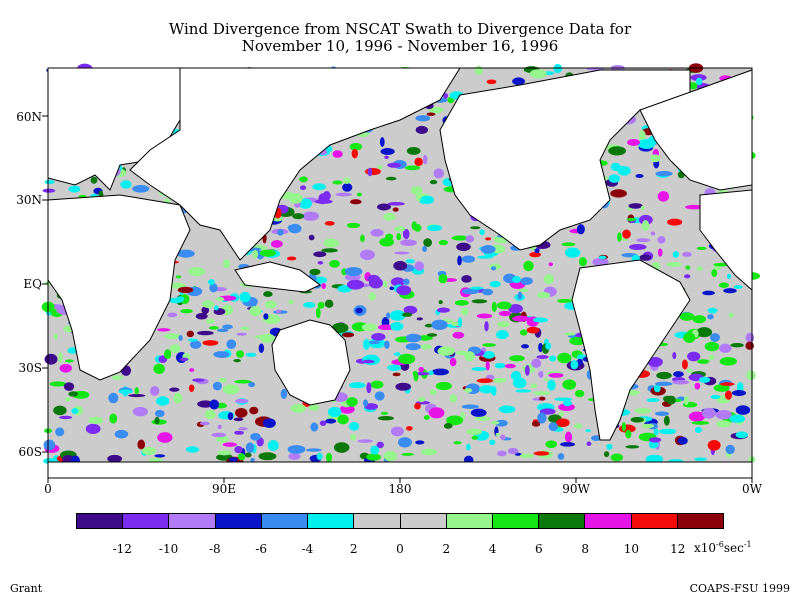  What do you see at coordinates (224, 489) in the screenshot?
I see `lon-label-90e: 90E` at bounding box center [224, 489].